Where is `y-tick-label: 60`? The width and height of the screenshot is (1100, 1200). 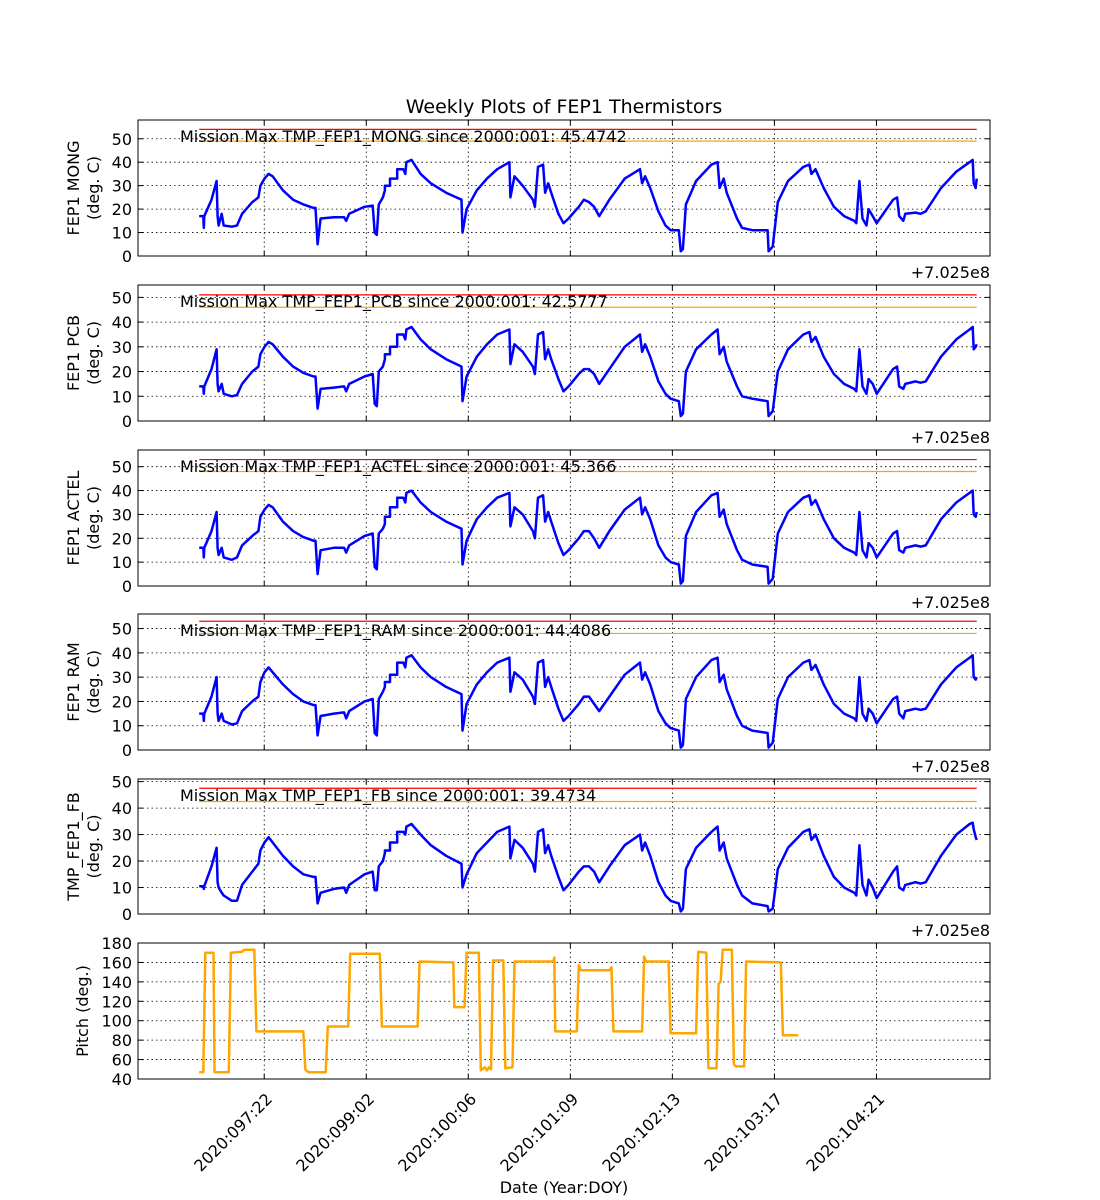
y-tick-label: 60 is located at coordinates (122, 1060).